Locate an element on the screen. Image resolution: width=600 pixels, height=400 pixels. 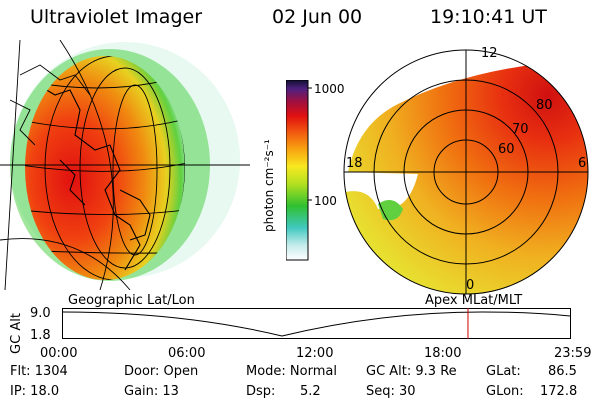
gc-alt-axis-label: GC Alt is located at coordinates (16, 333).